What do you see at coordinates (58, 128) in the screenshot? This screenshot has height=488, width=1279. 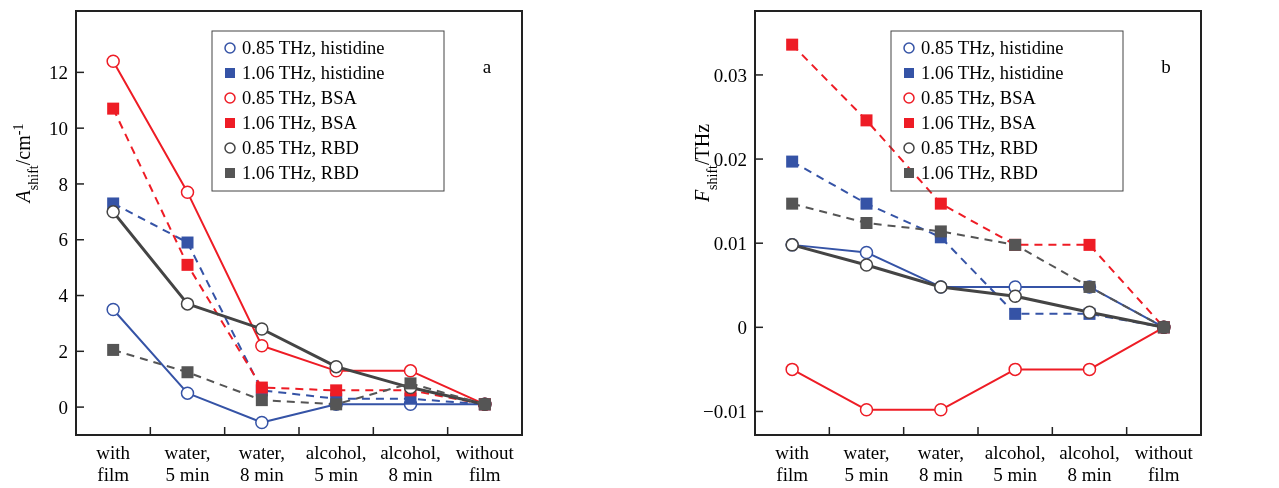 I see `y-tick-label: 10` at bounding box center [58, 128].